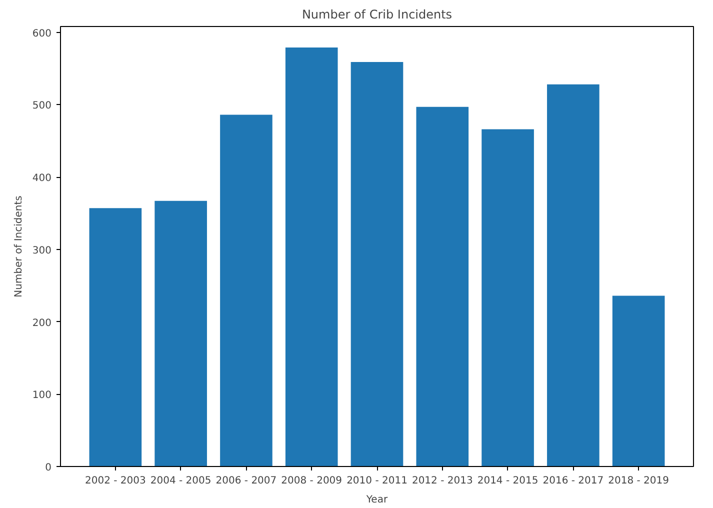 The image size is (713, 508). I want to click on y-tick-label: 400, so click(42, 178).